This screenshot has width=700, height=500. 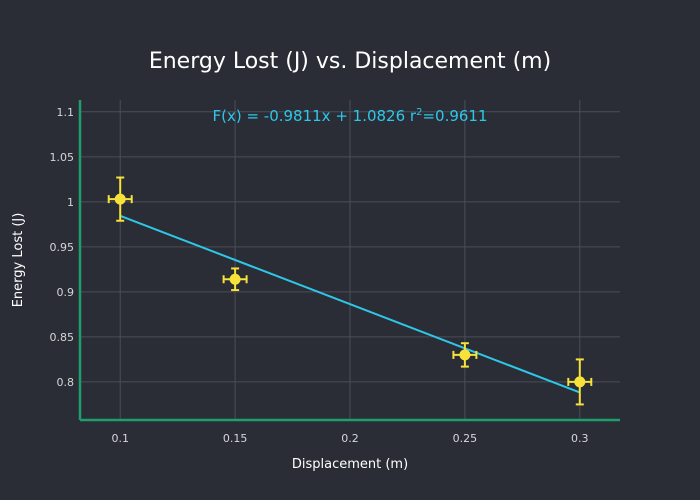 What do you see at coordinates (350, 438) in the screenshot?
I see `x-tick-label: 0.2` at bounding box center [350, 438].